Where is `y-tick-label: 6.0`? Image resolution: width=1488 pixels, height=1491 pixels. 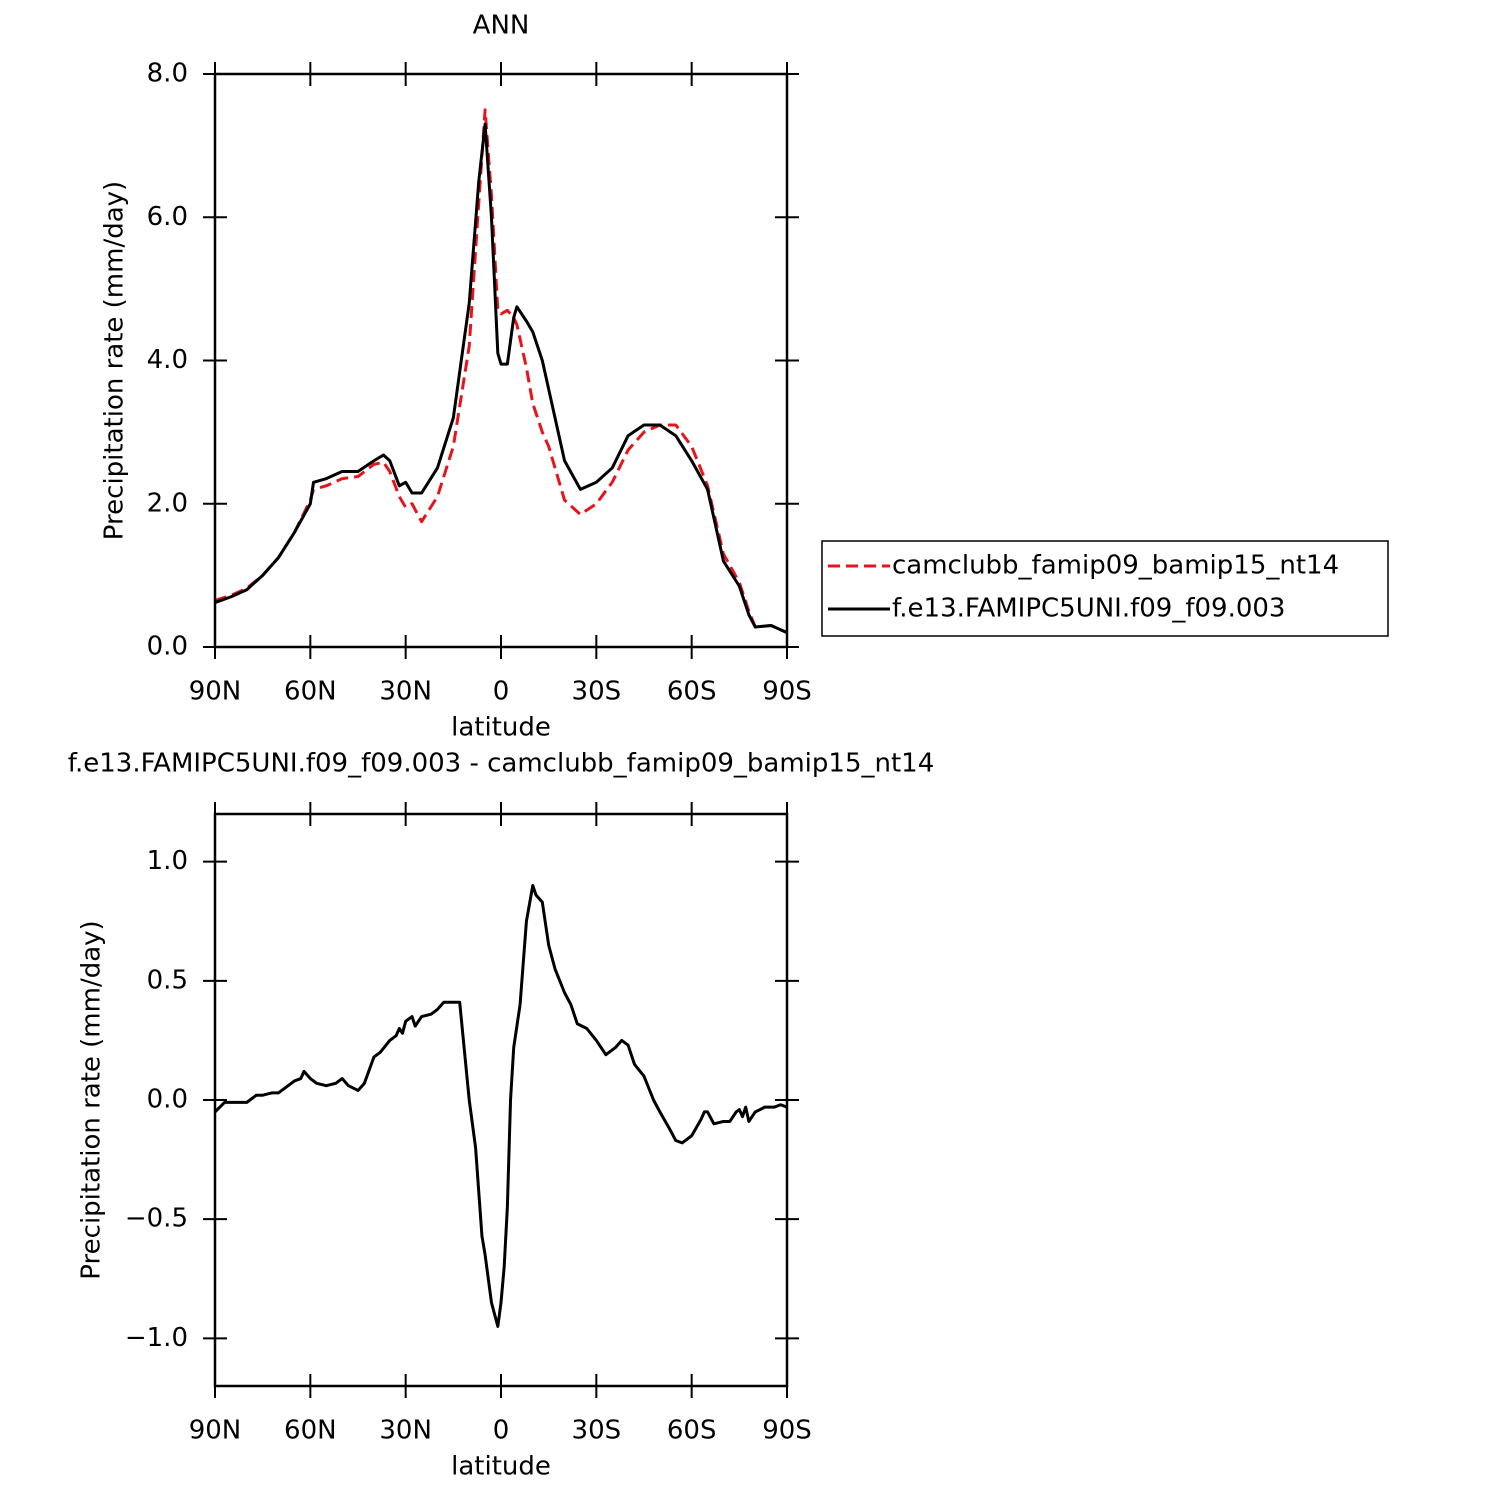 y-tick-label: 6.0 is located at coordinates (167, 217).